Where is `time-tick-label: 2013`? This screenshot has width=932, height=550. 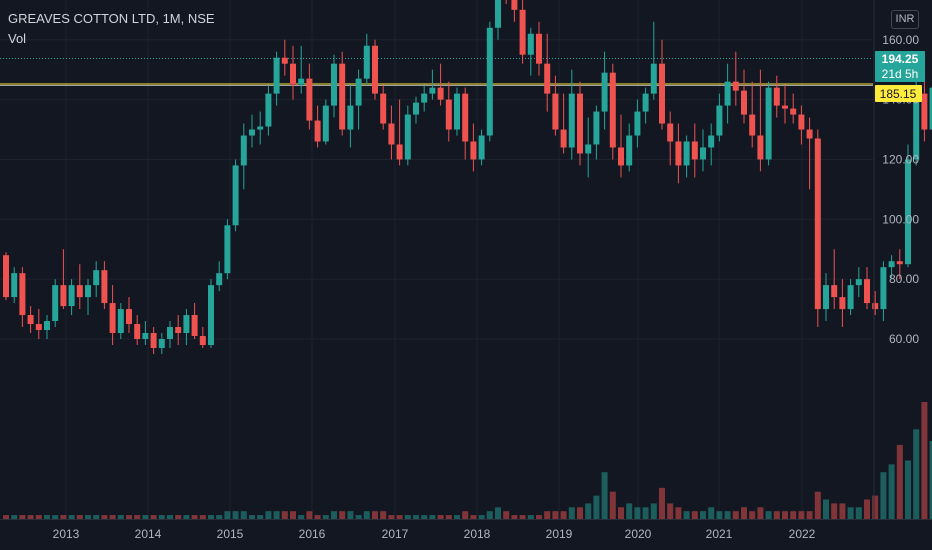
time-tick-label: 2013 is located at coordinates (66, 534).